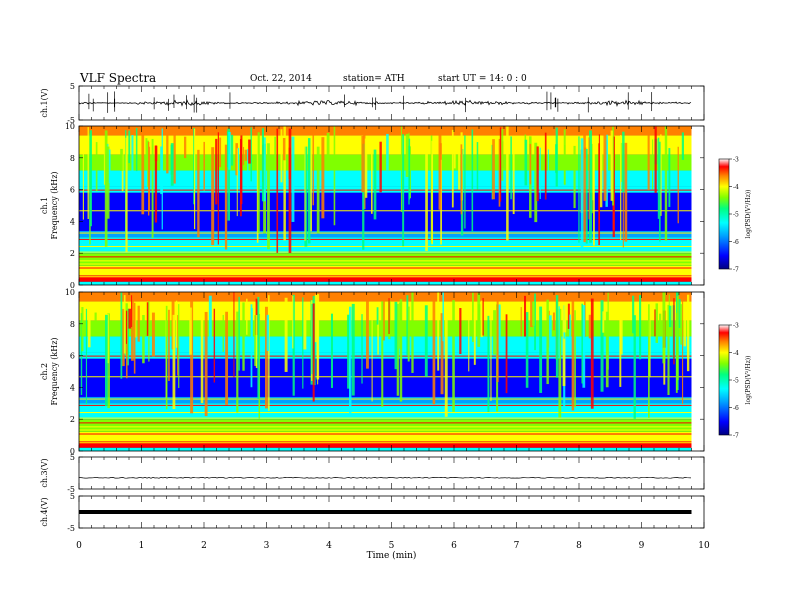 This screenshot has width=792, height=612. I want to click on waveform-ch.1(V), so click(385, 102).